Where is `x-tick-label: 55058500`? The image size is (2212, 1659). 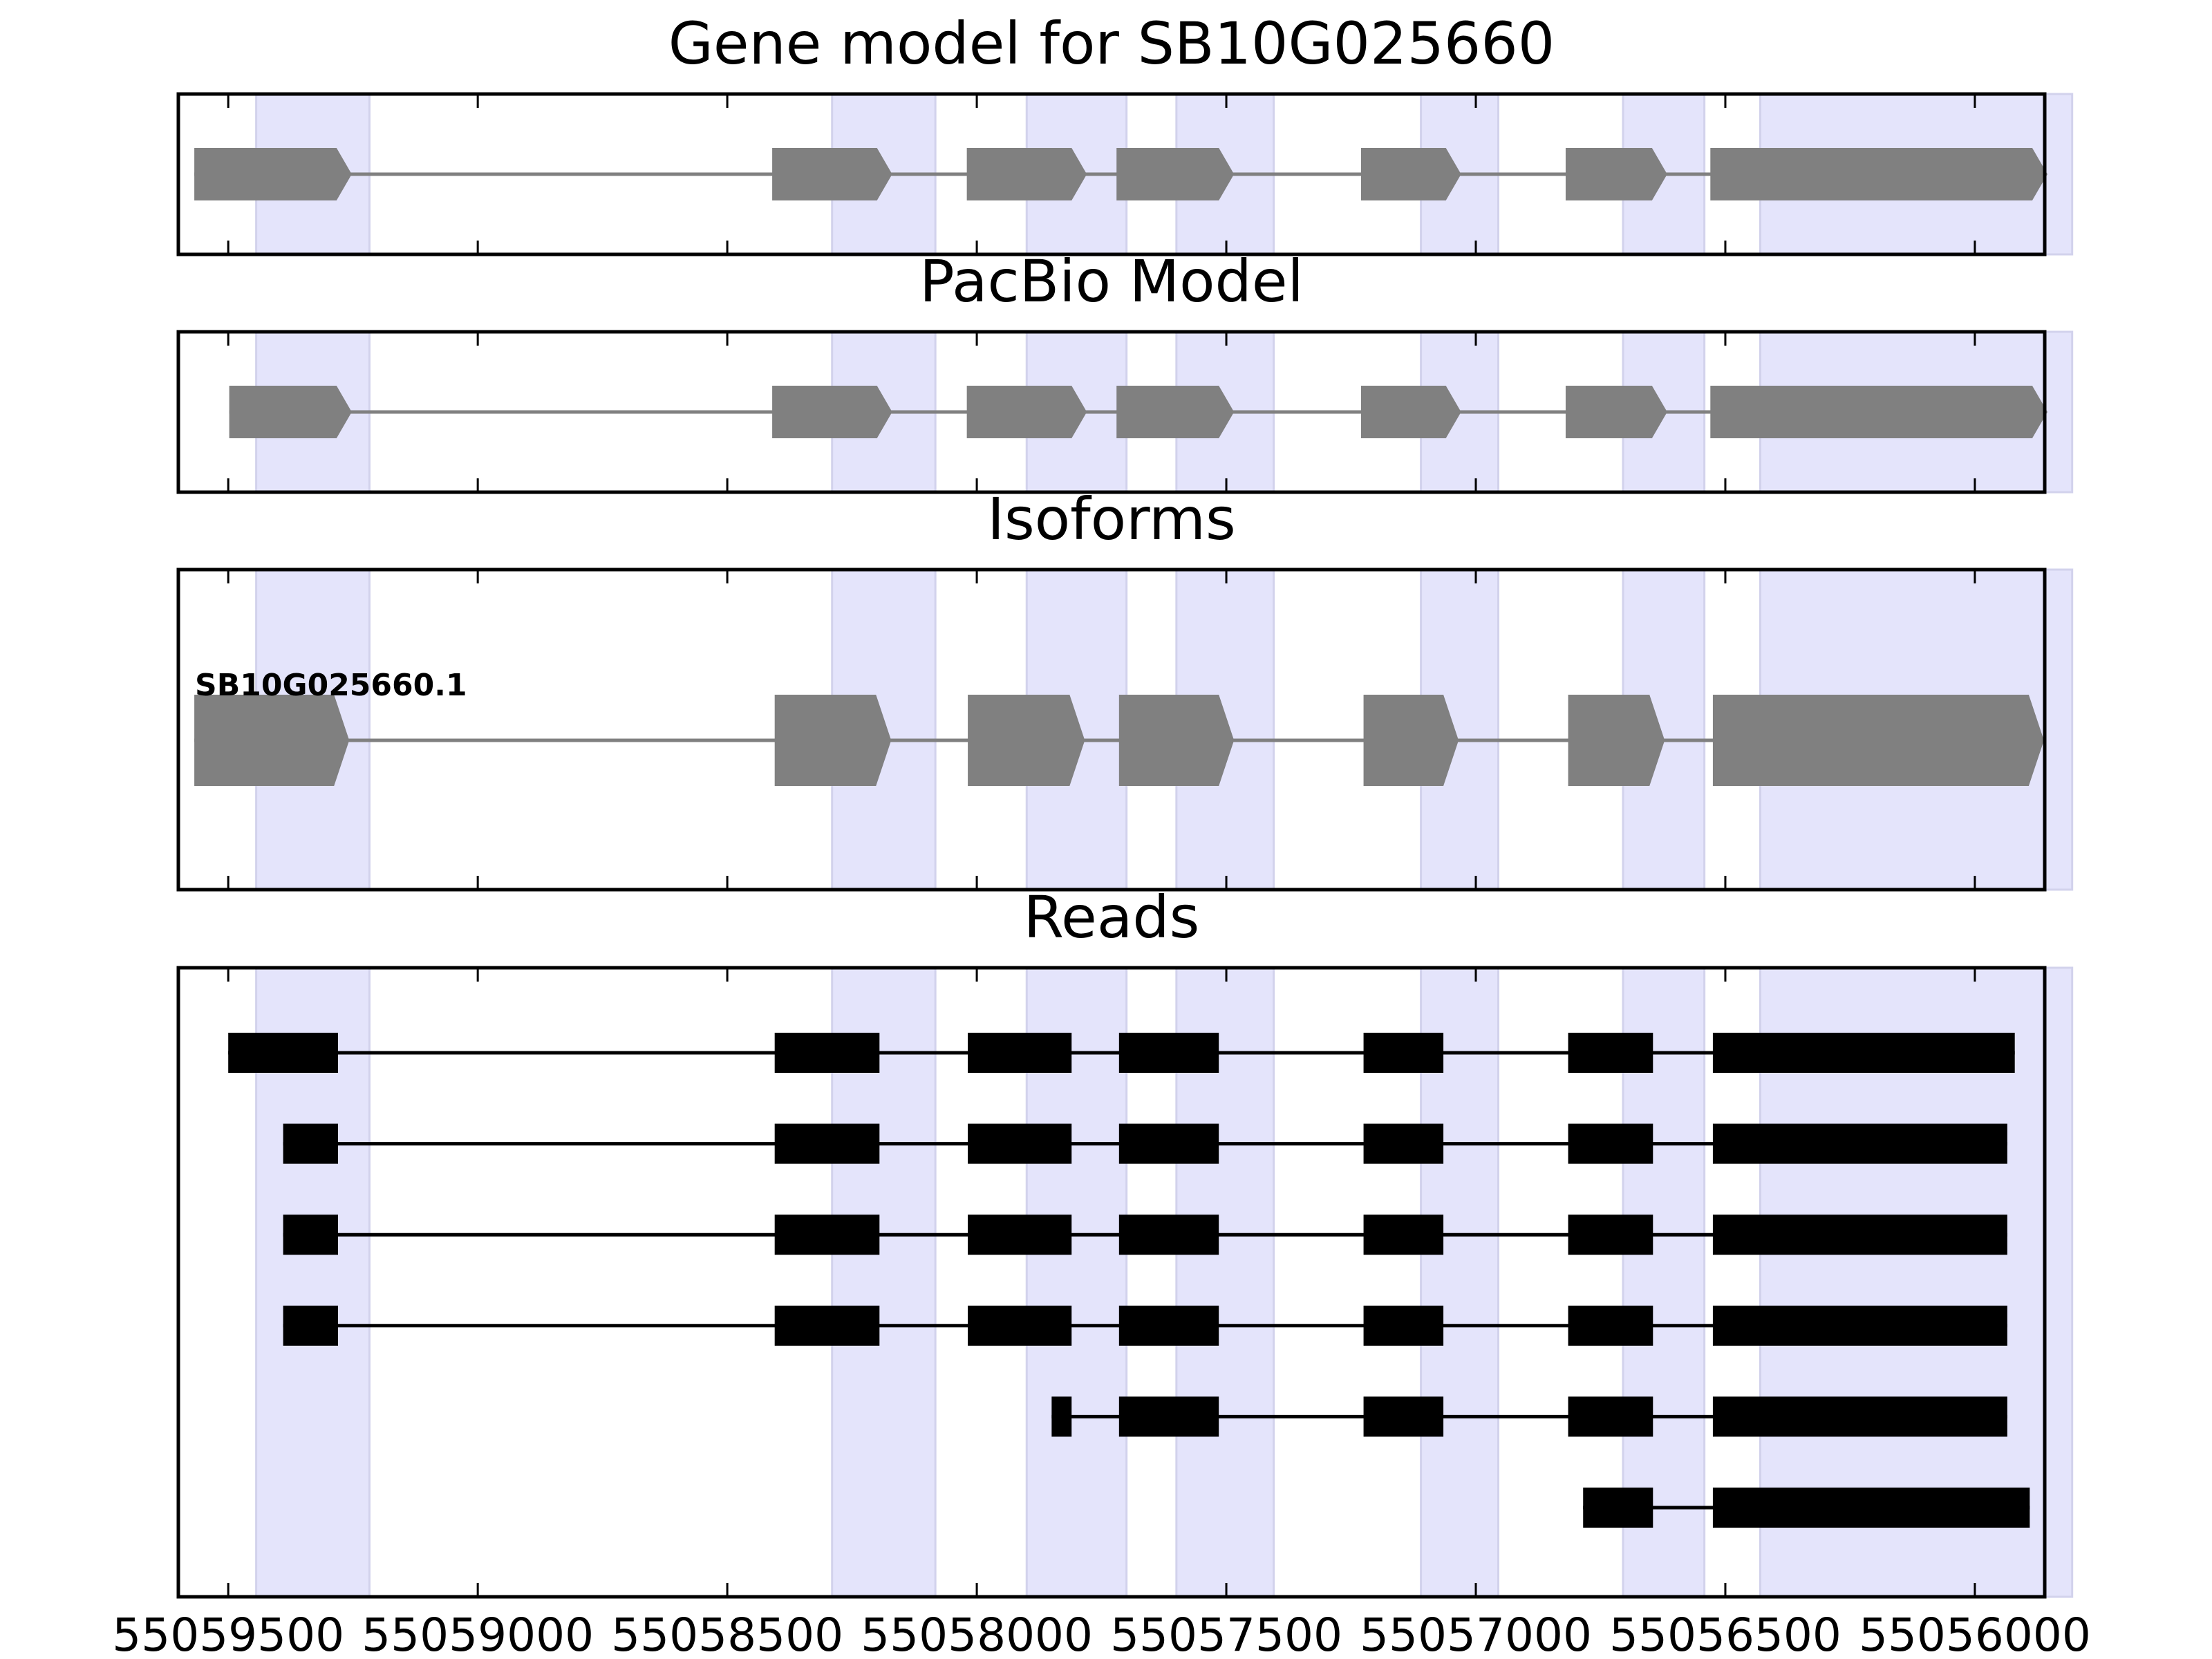 x-tick-label: 55058500 is located at coordinates (727, 1634).